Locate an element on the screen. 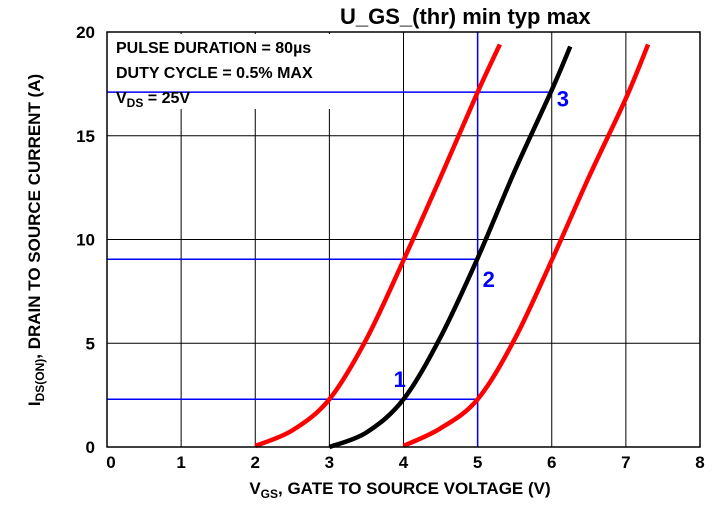 The image size is (728, 512). y-axis-label-main: I is located at coordinates (34, 403).